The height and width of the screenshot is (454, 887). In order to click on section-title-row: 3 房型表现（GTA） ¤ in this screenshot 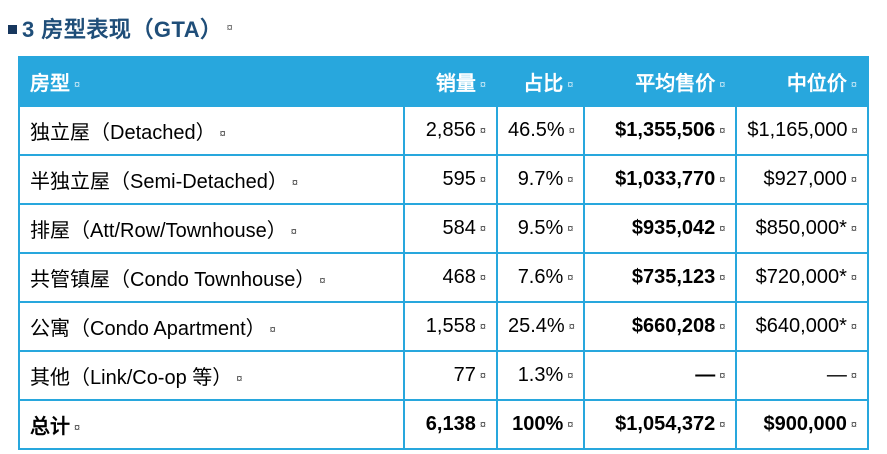, I will do `click(438, 28)`.